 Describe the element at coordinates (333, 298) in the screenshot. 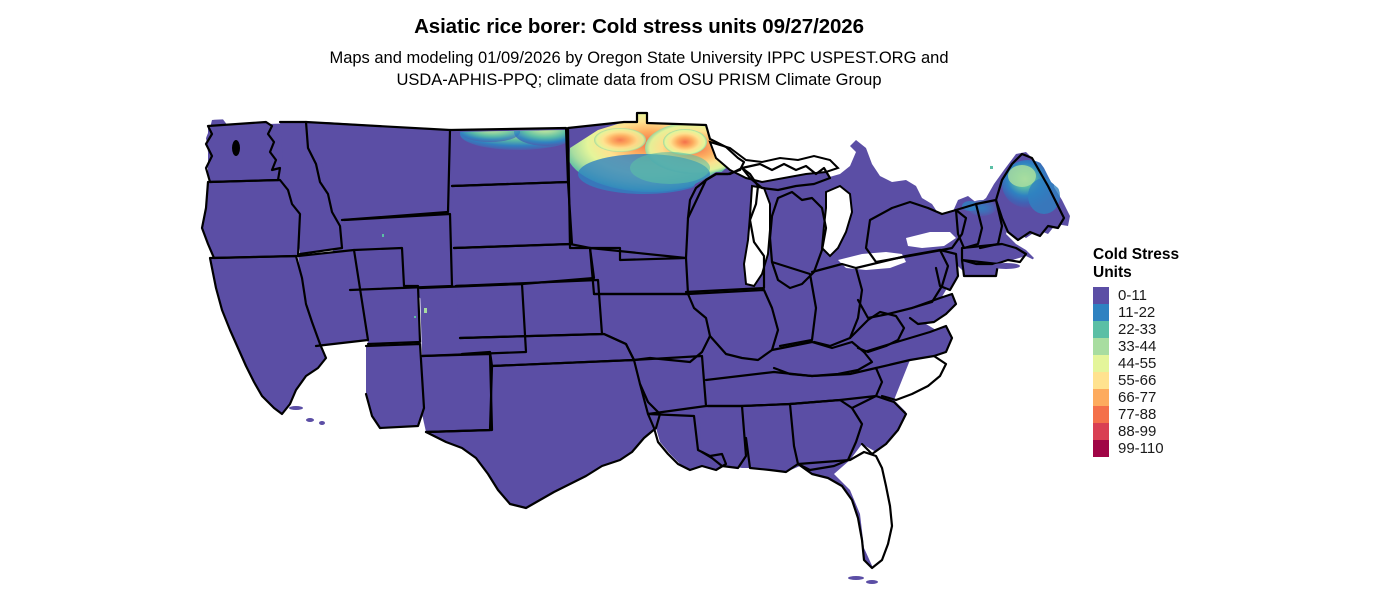

I see `border-nv` at that location.